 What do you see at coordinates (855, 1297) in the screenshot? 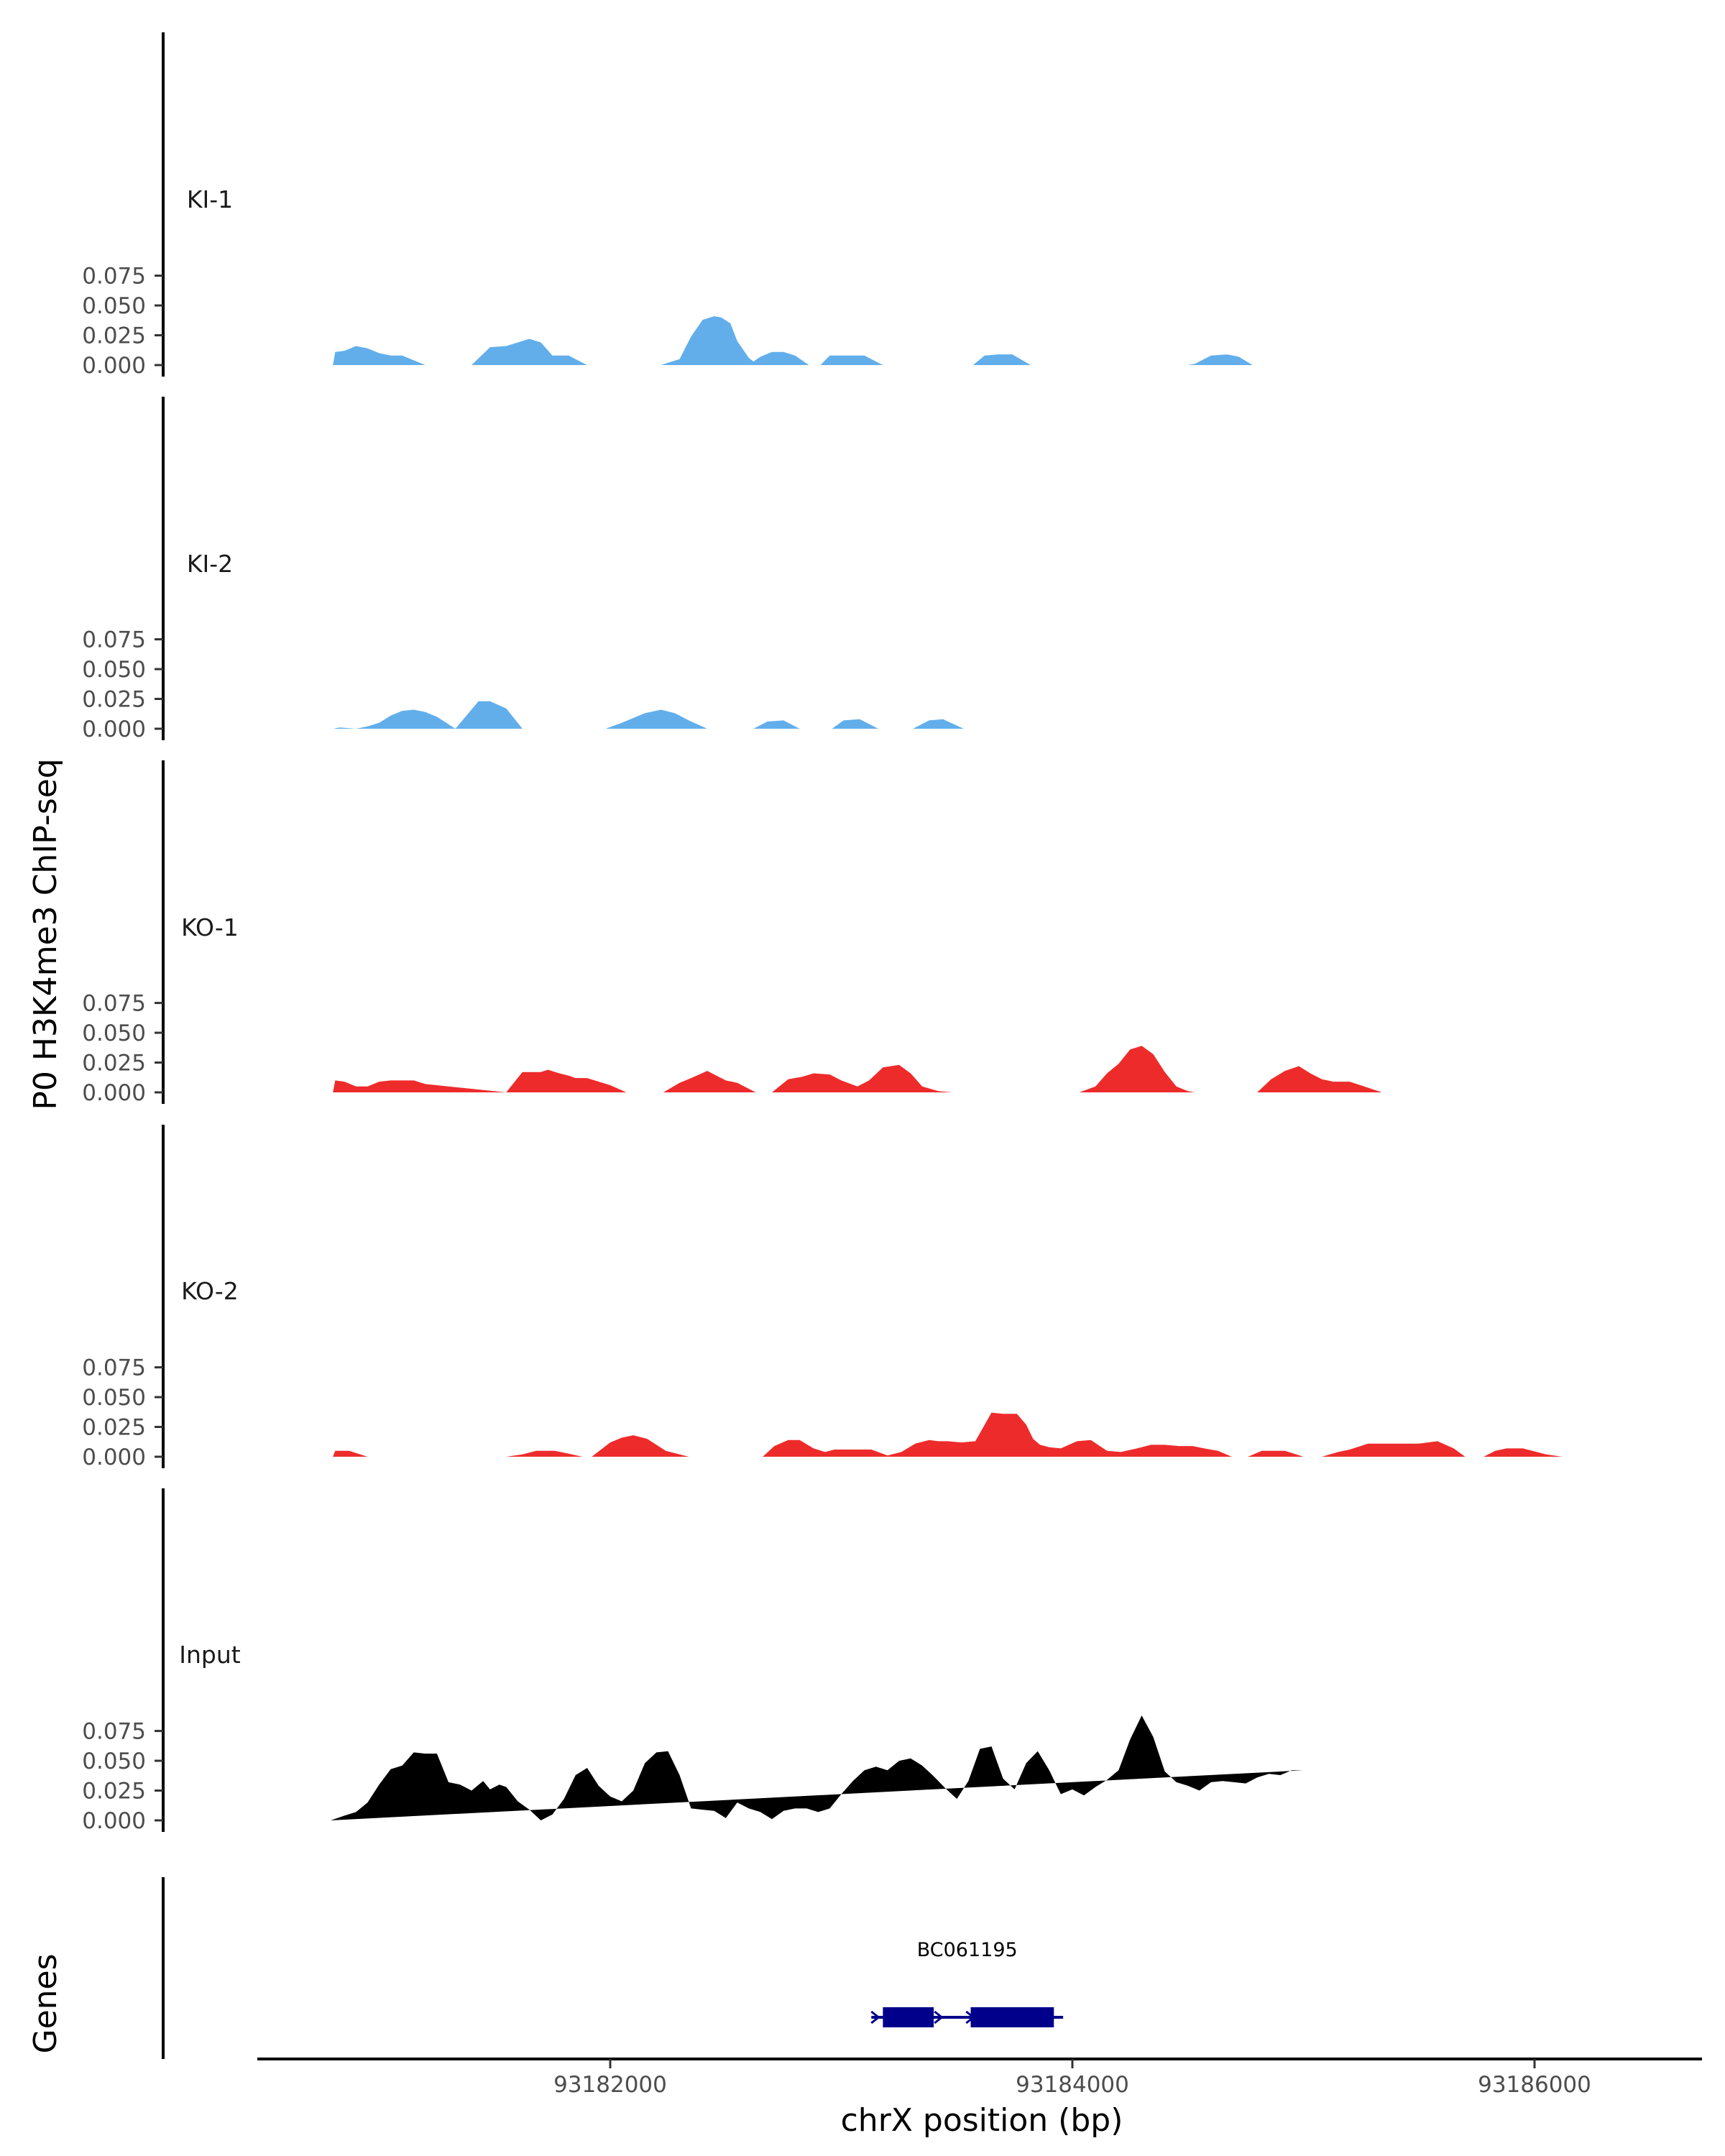
I see `track-panel-ko-2: 0.000 0.025 0.050 0.075 KO-2` at bounding box center [855, 1297].